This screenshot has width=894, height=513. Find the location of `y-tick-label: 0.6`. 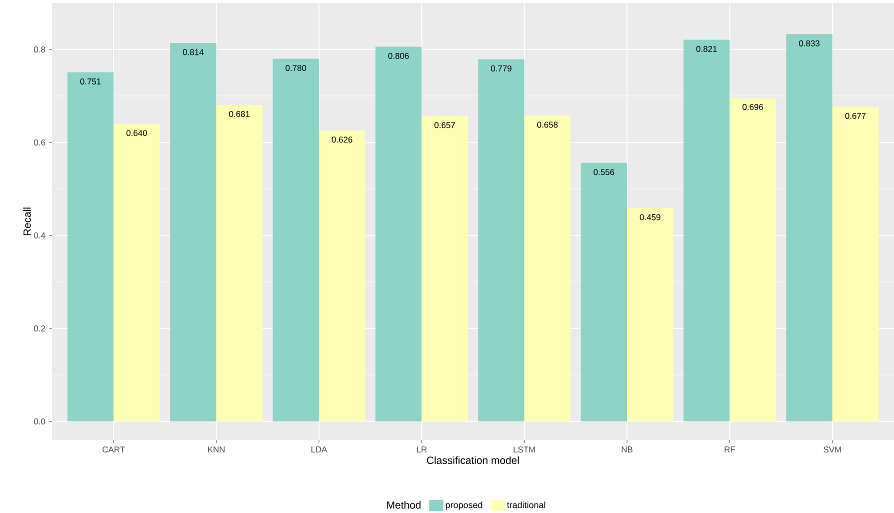

y-tick-label: 0.6 is located at coordinates (40, 142).